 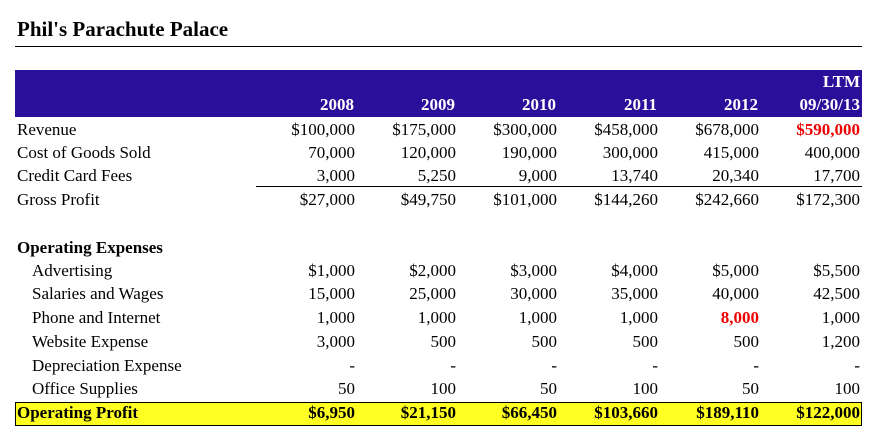 I want to click on row-label-office-supplies: Office Supplies, so click(x=85, y=388).